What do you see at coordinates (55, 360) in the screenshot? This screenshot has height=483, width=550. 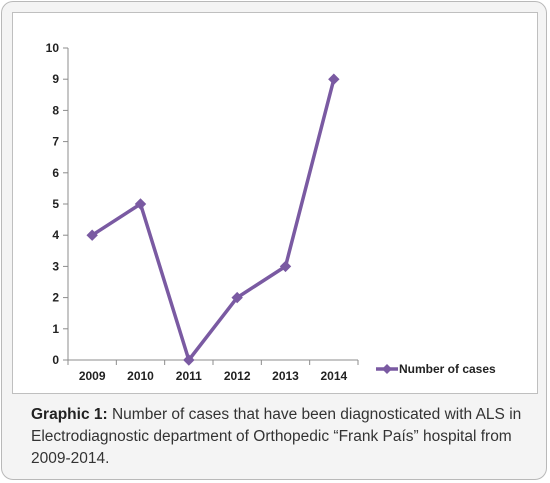 I see `y-tick-label: 0` at bounding box center [55, 360].